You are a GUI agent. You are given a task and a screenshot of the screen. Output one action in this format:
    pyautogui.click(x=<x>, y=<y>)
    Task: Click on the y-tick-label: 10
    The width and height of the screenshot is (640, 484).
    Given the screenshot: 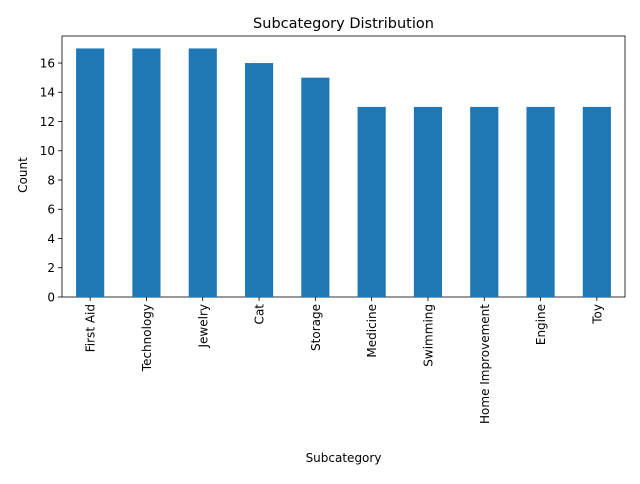 What is the action you would take?
    pyautogui.click(x=47, y=151)
    